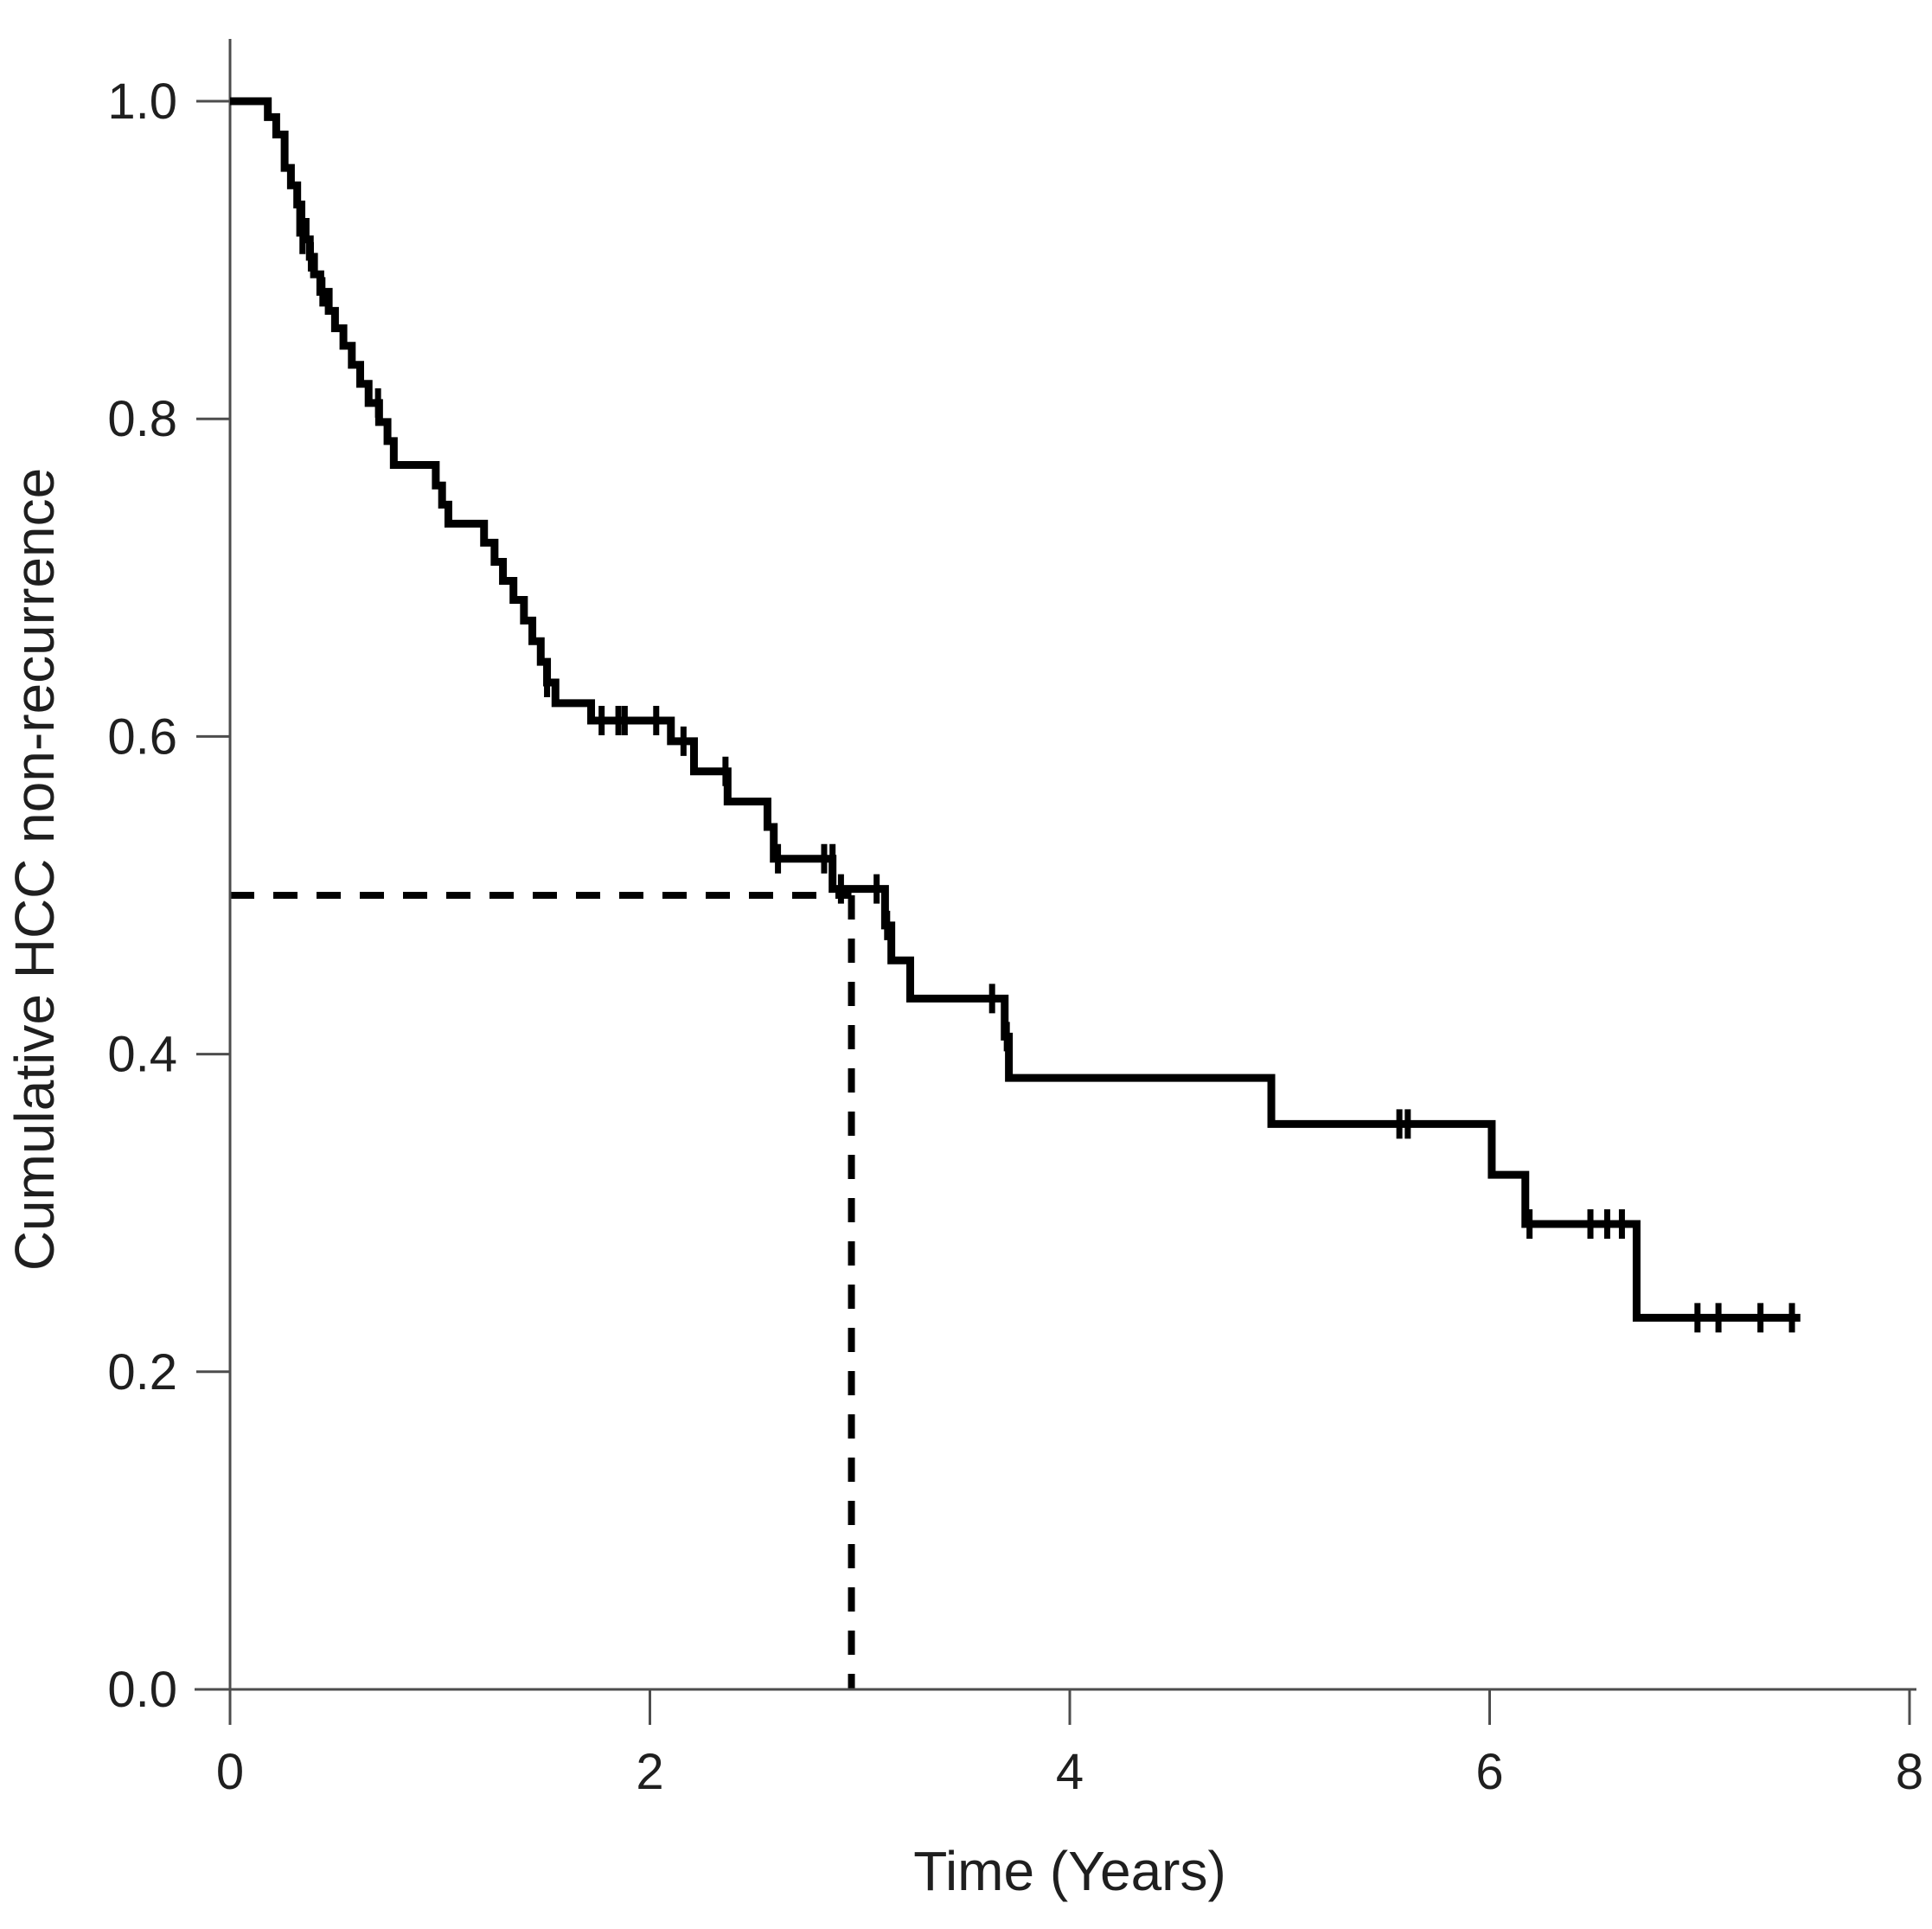  What do you see at coordinates (142, 102) in the screenshot?
I see `y-tick-label: 1.0` at bounding box center [142, 102].